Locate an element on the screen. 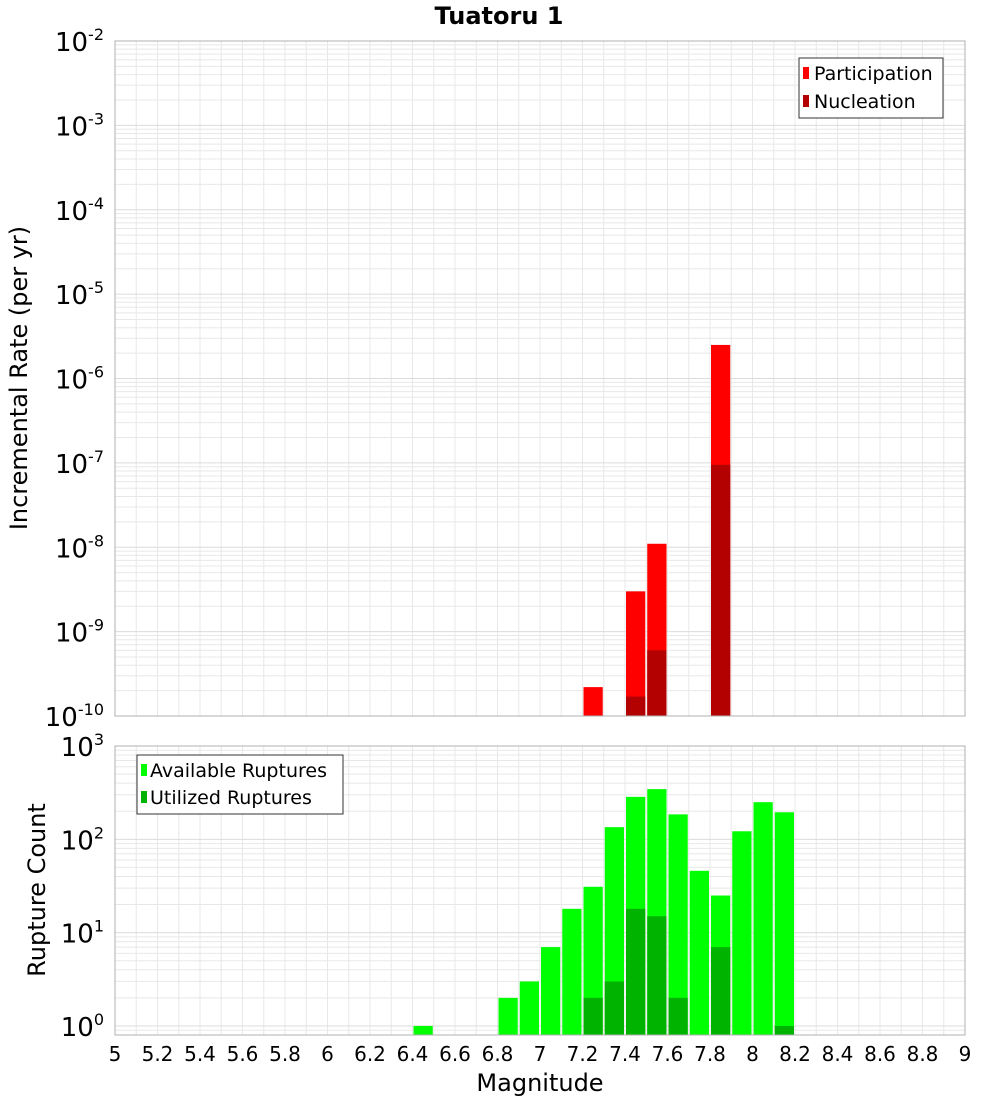 The width and height of the screenshot is (1000, 1100). y-tick-label: 10⁻⁴ is located at coordinates (79, 210).